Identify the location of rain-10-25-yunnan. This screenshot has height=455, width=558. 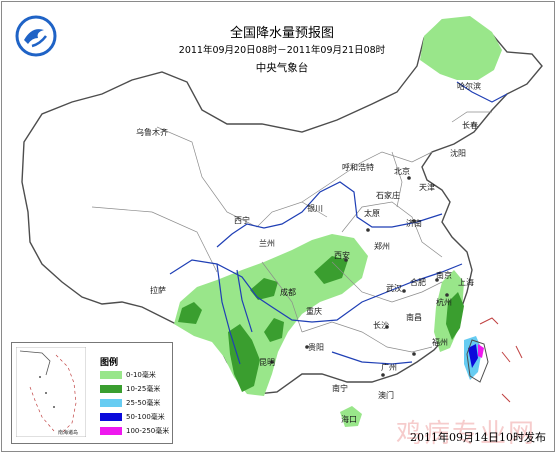
(244, 358).